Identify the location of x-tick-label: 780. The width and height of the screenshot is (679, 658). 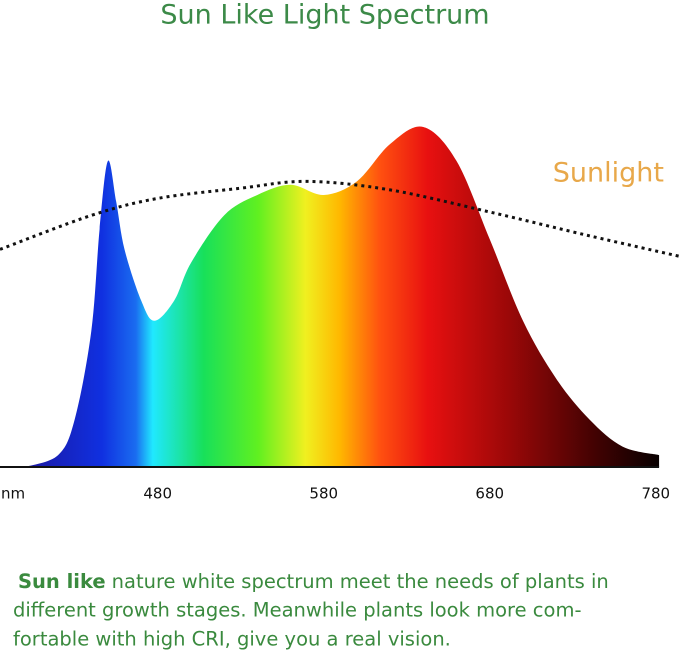
(655, 494).